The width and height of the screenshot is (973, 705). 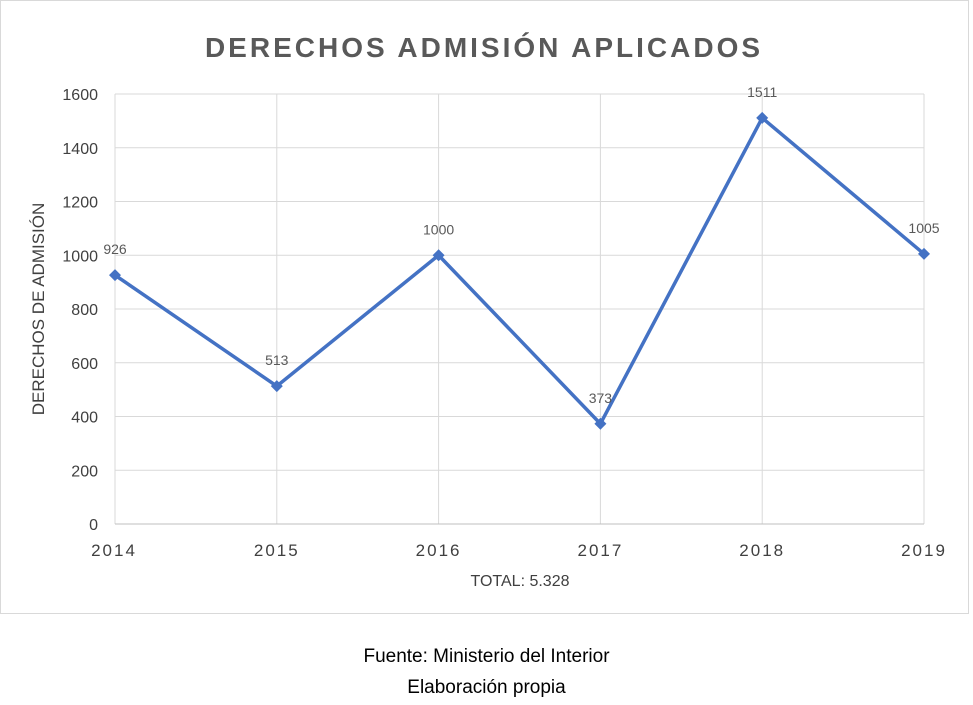 What do you see at coordinates (277, 360) in the screenshot?
I see `data-label: 513` at bounding box center [277, 360].